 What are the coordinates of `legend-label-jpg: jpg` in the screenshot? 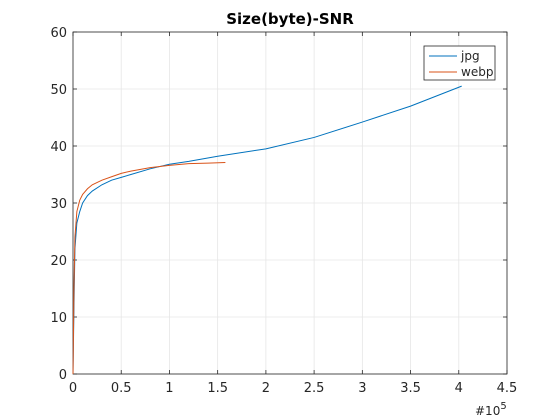 It's located at (470, 56).